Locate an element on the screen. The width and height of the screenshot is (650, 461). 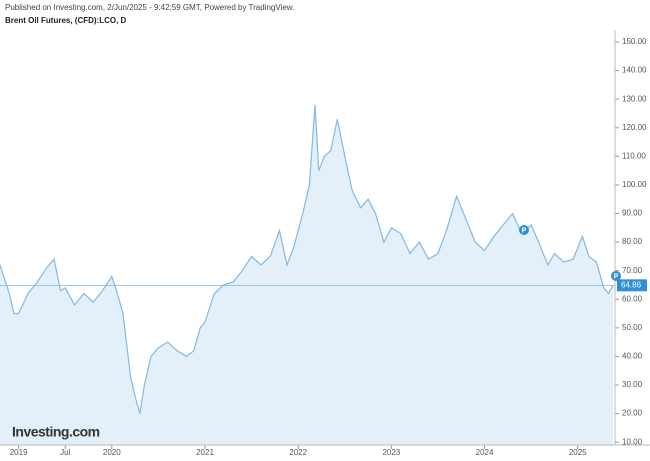
y-tick-label: 30.00 is located at coordinates (632, 384).